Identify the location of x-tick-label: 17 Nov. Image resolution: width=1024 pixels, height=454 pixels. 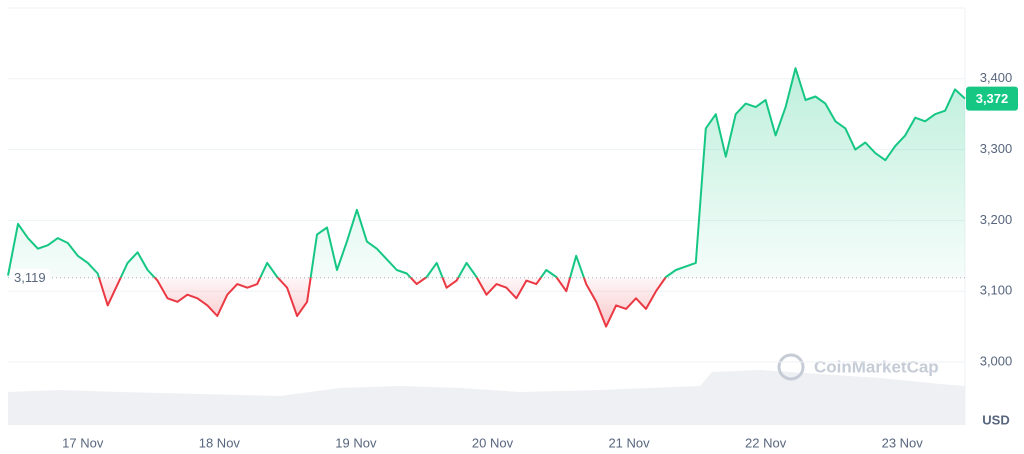
(83, 442).